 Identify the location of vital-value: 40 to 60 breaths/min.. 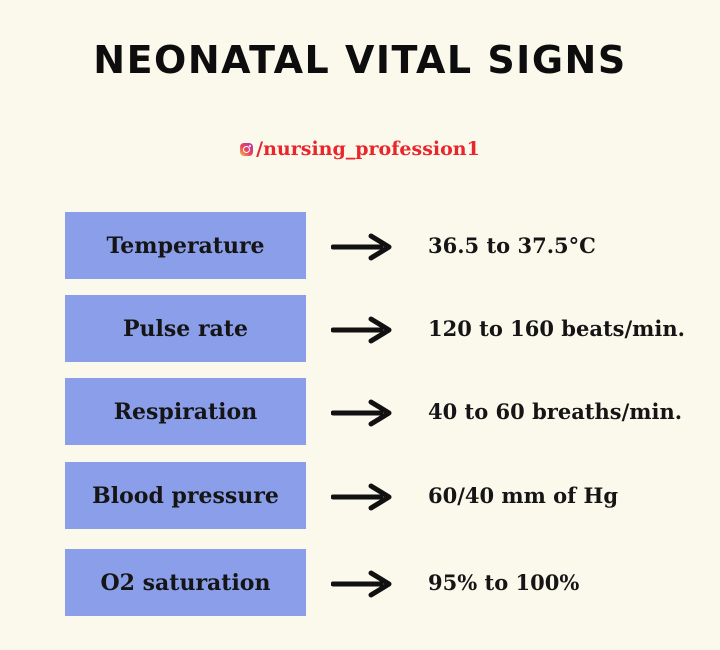
(555, 411).